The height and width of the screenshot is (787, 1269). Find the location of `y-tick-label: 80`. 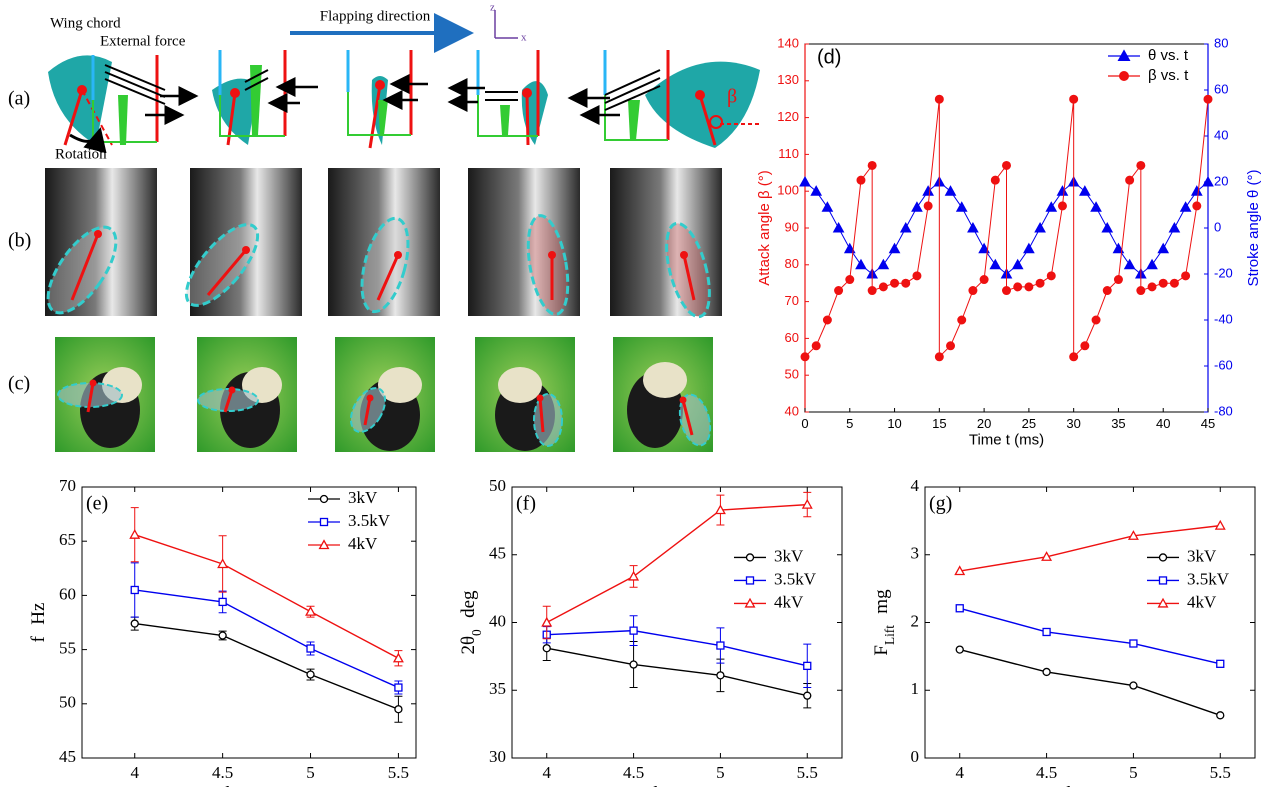

y-tick-label: 80 is located at coordinates (792, 263).